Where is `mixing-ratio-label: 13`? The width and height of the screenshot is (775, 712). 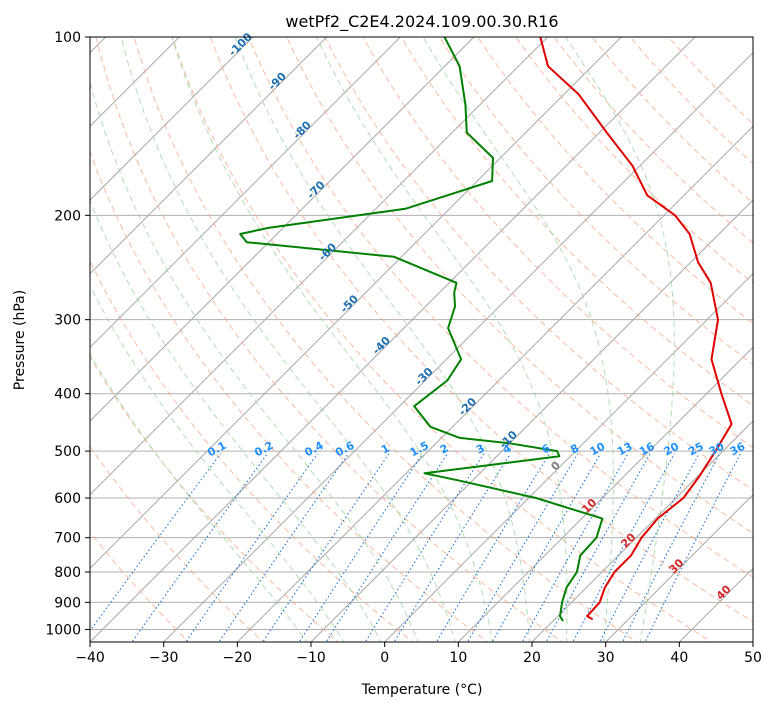 mixing-ratio-label: 13 is located at coordinates (625, 449).